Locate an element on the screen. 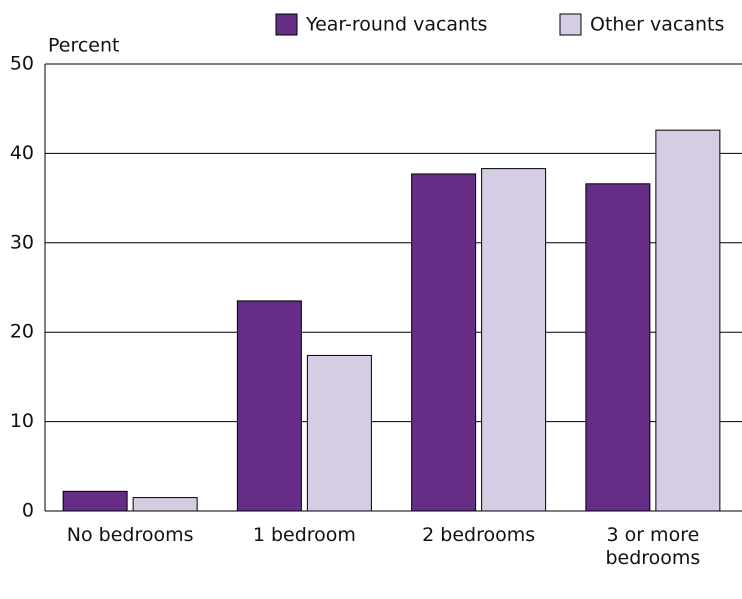 The width and height of the screenshot is (742, 599). y-tick-label: 50 is located at coordinates (22, 64).